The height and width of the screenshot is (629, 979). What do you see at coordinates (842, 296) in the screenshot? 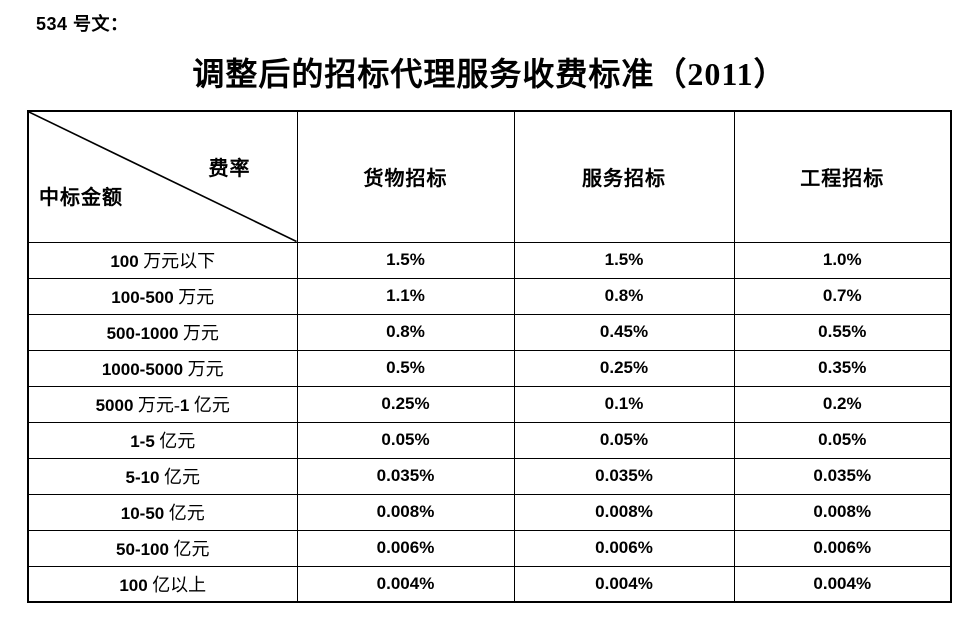
I see `rate-value-cell: 0.7%` at bounding box center [842, 296].